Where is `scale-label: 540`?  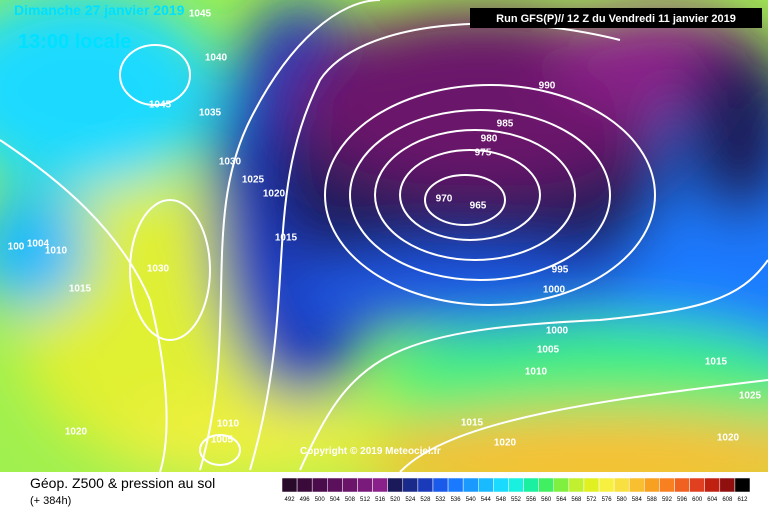 scale-label: 540 is located at coordinates (471, 500).